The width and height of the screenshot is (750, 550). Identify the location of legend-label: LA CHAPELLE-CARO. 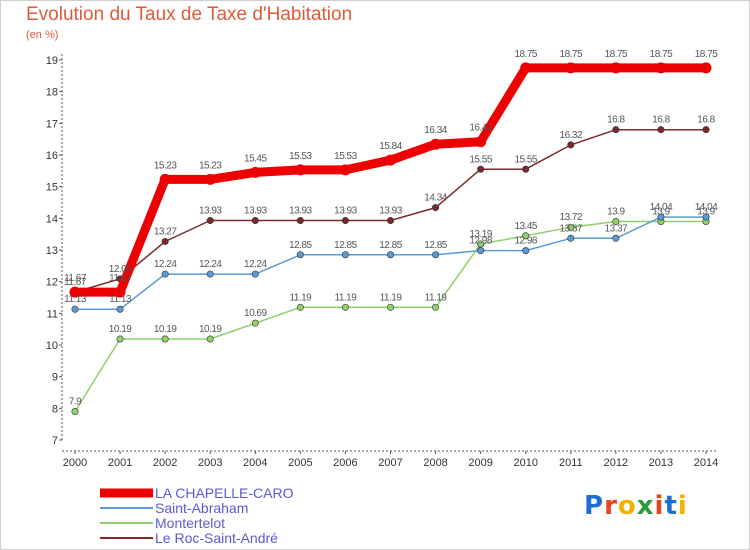
(224, 493).